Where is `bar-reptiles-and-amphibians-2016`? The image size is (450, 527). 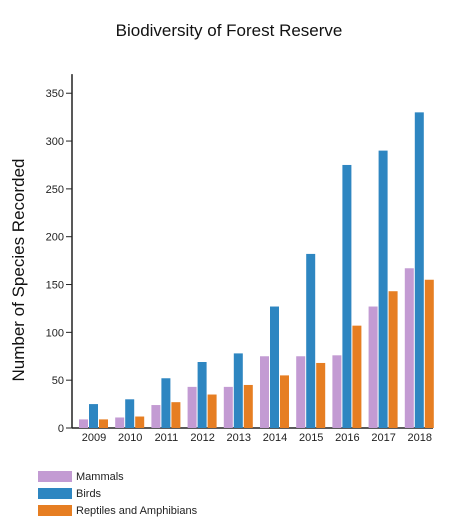
bar-reptiles-and-amphibians-2016 is located at coordinates (357, 376).